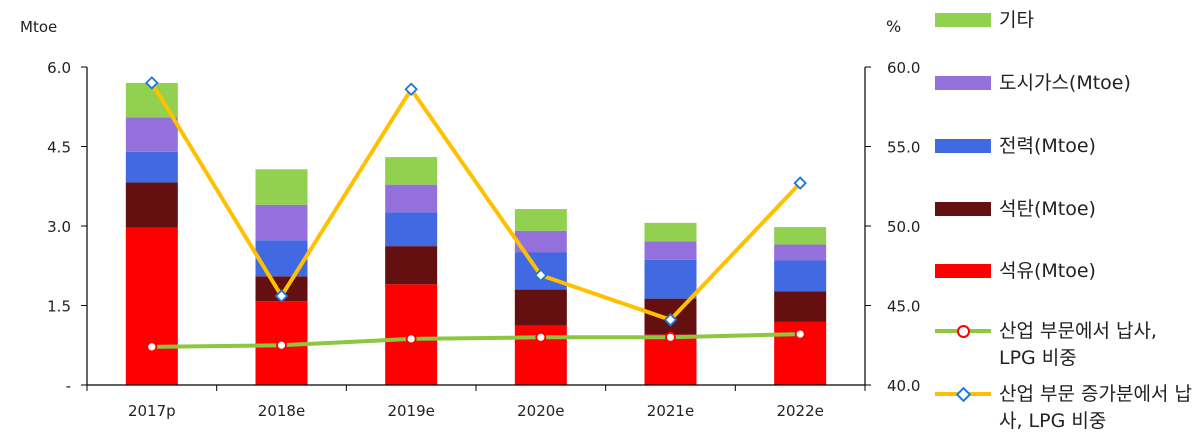 The image size is (1200, 440). I want to click on legend-item-coal: 석탄(Mtoe), so click(1015, 209).